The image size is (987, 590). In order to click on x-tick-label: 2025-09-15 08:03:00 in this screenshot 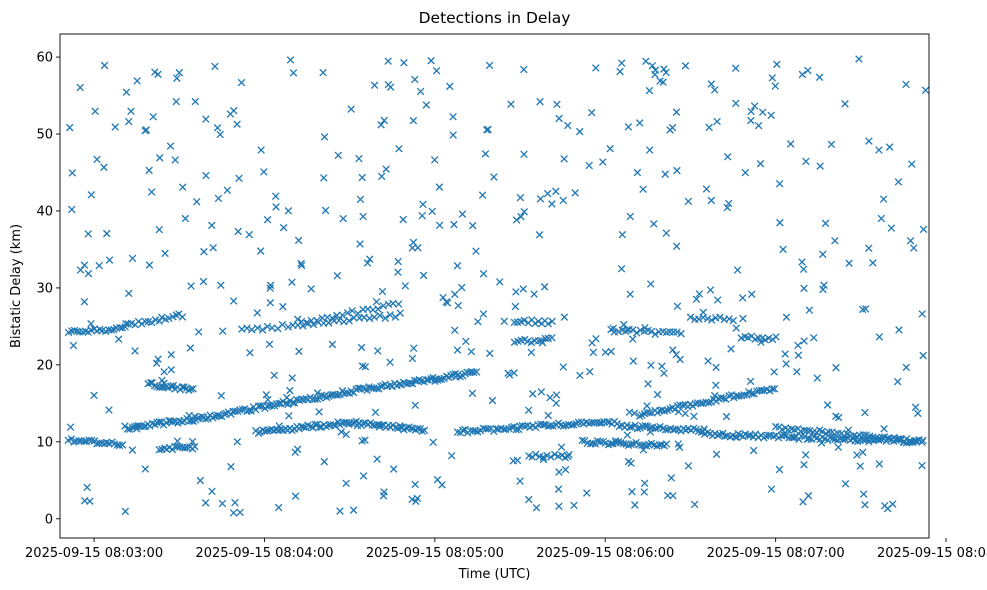, I will do `click(94, 553)`.